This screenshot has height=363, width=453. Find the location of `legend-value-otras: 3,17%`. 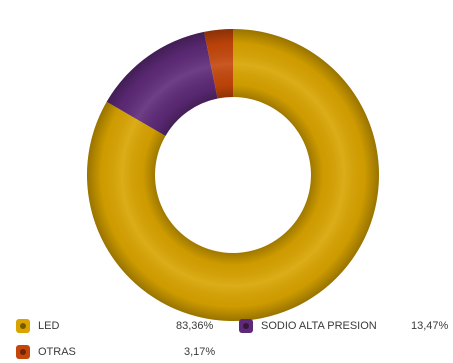

legend-value-otras: 3,17% is located at coordinates (200, 352).